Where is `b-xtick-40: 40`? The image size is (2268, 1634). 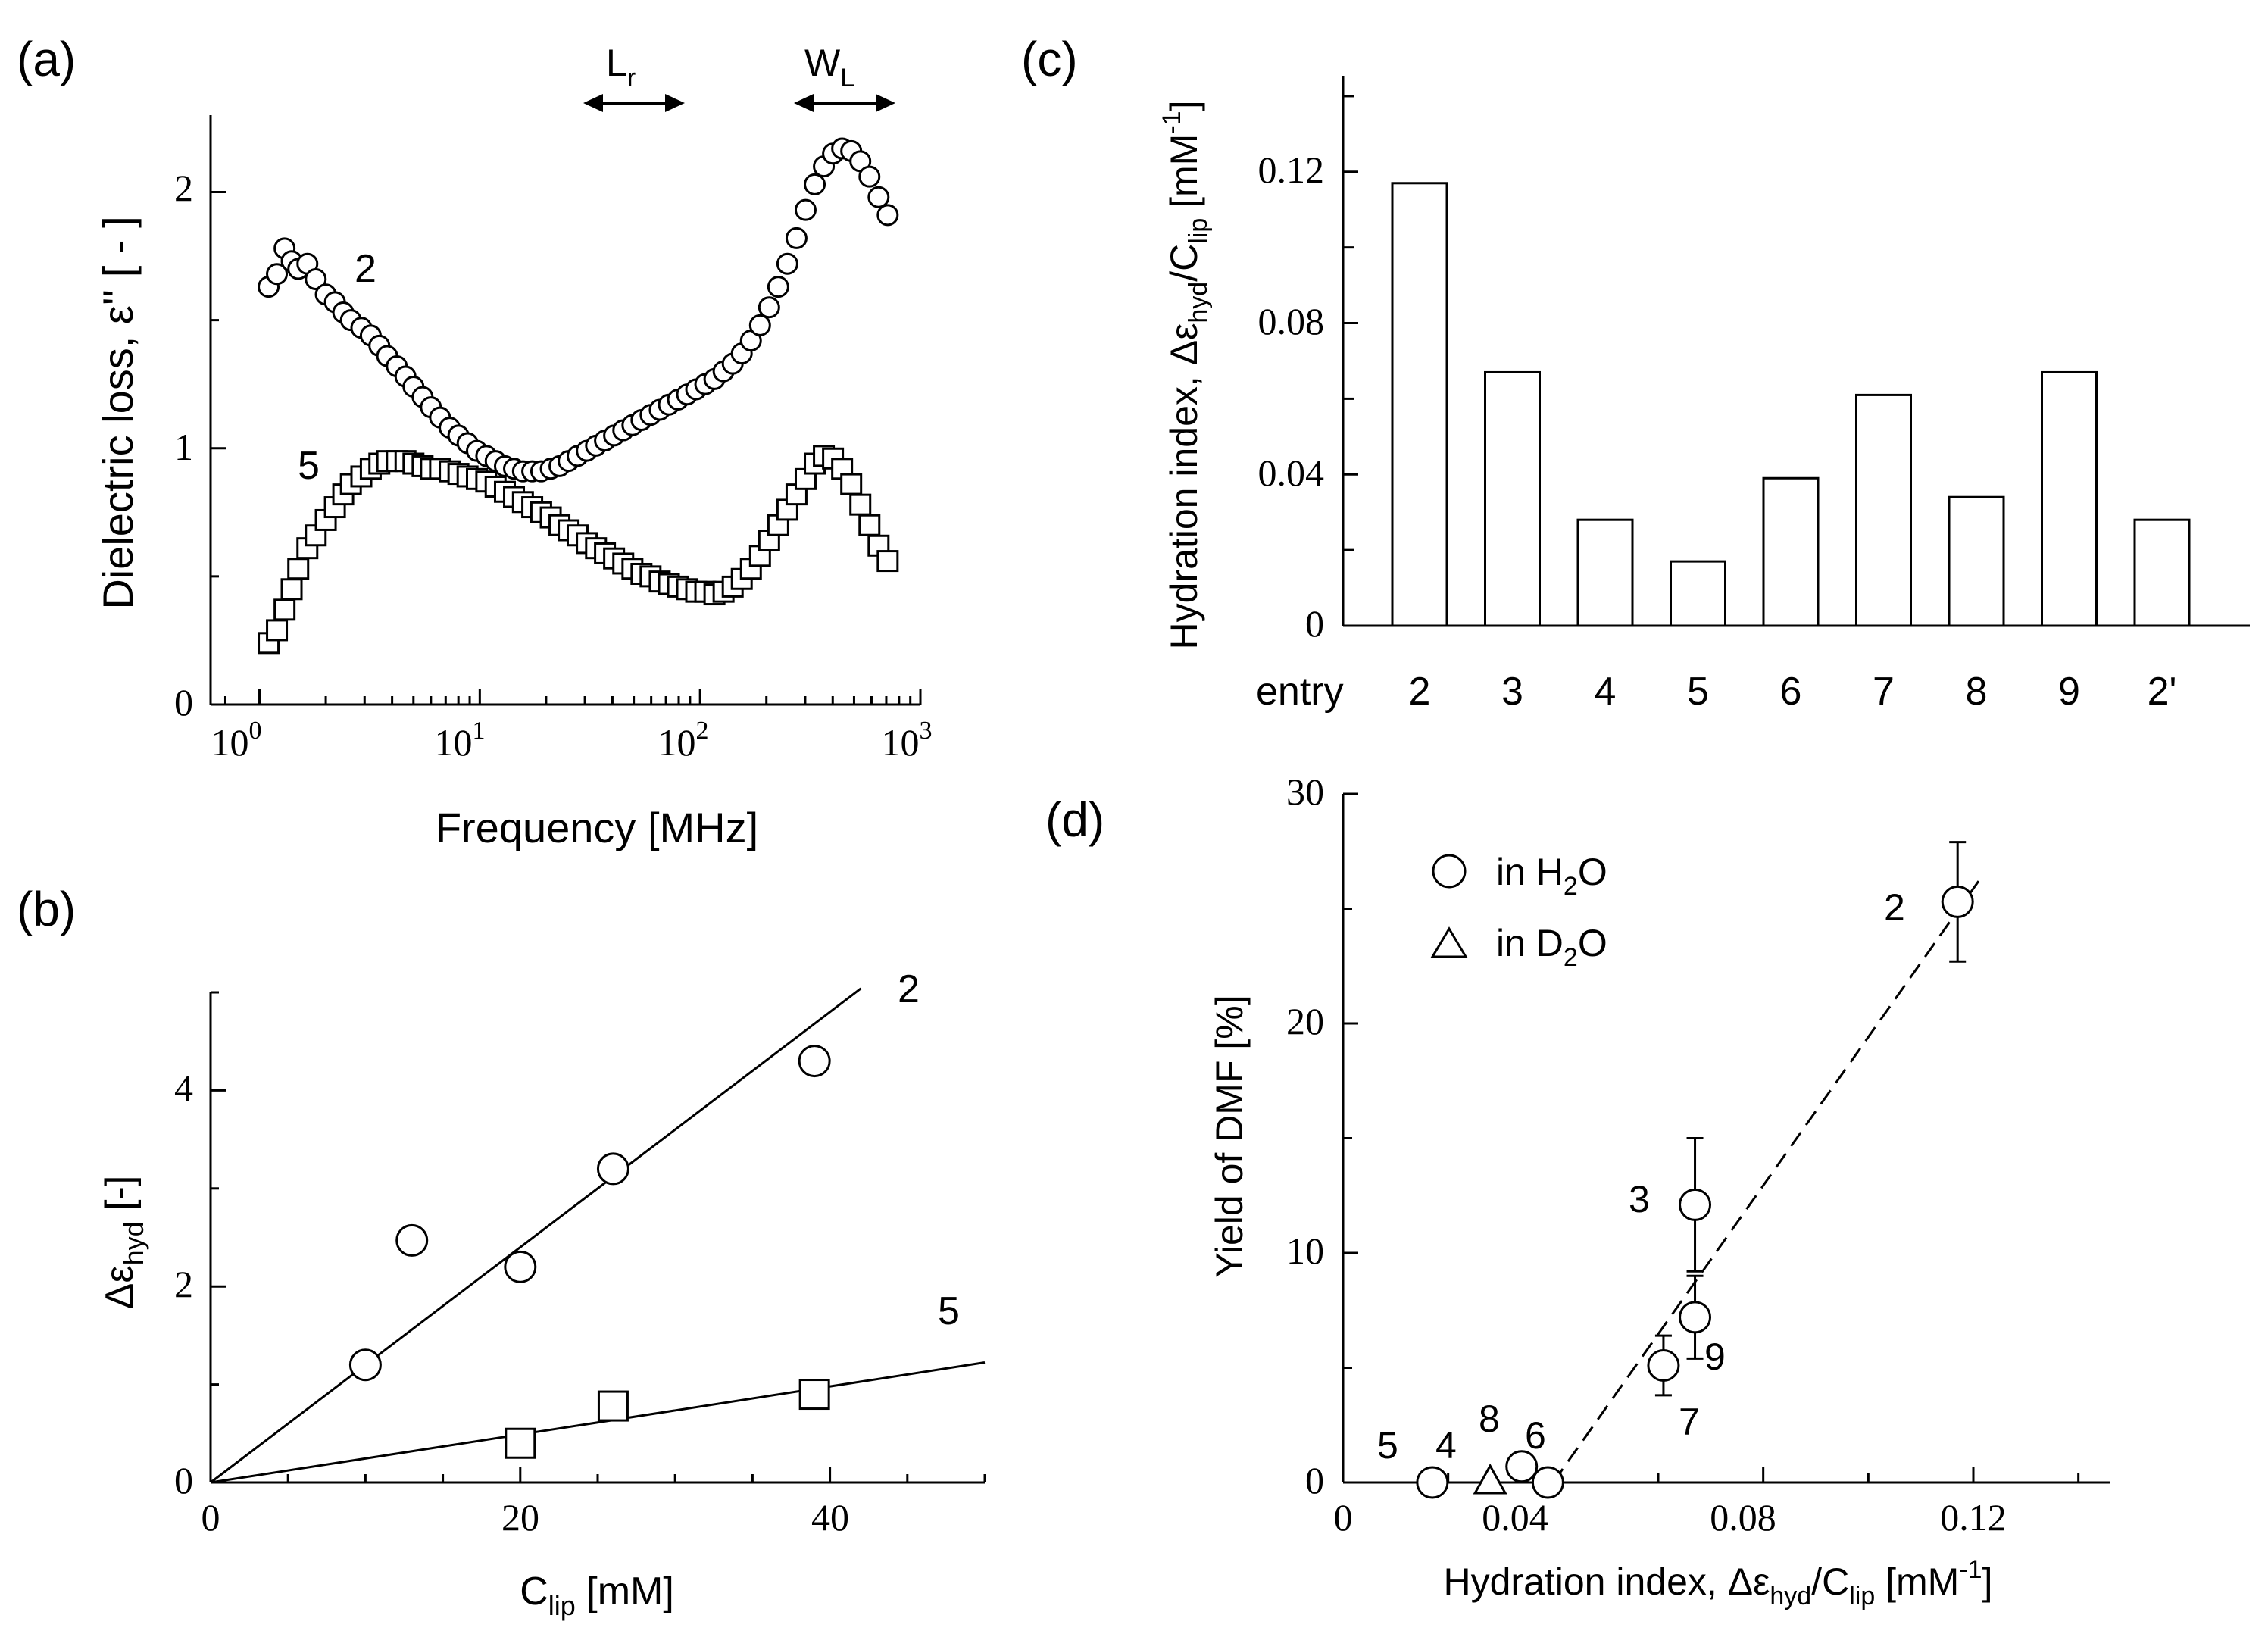 b-xtick-40: 40 is located at coordinates (830, 1517).